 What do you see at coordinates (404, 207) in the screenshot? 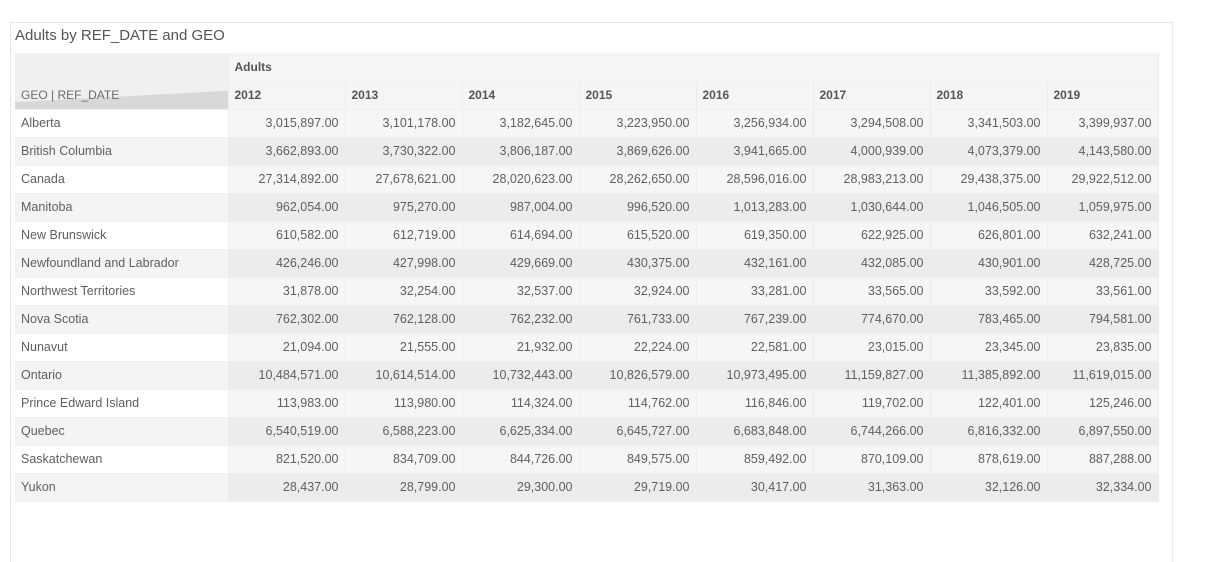
I see `table-cell: 975,270.00` at bounding box center [404, 207].